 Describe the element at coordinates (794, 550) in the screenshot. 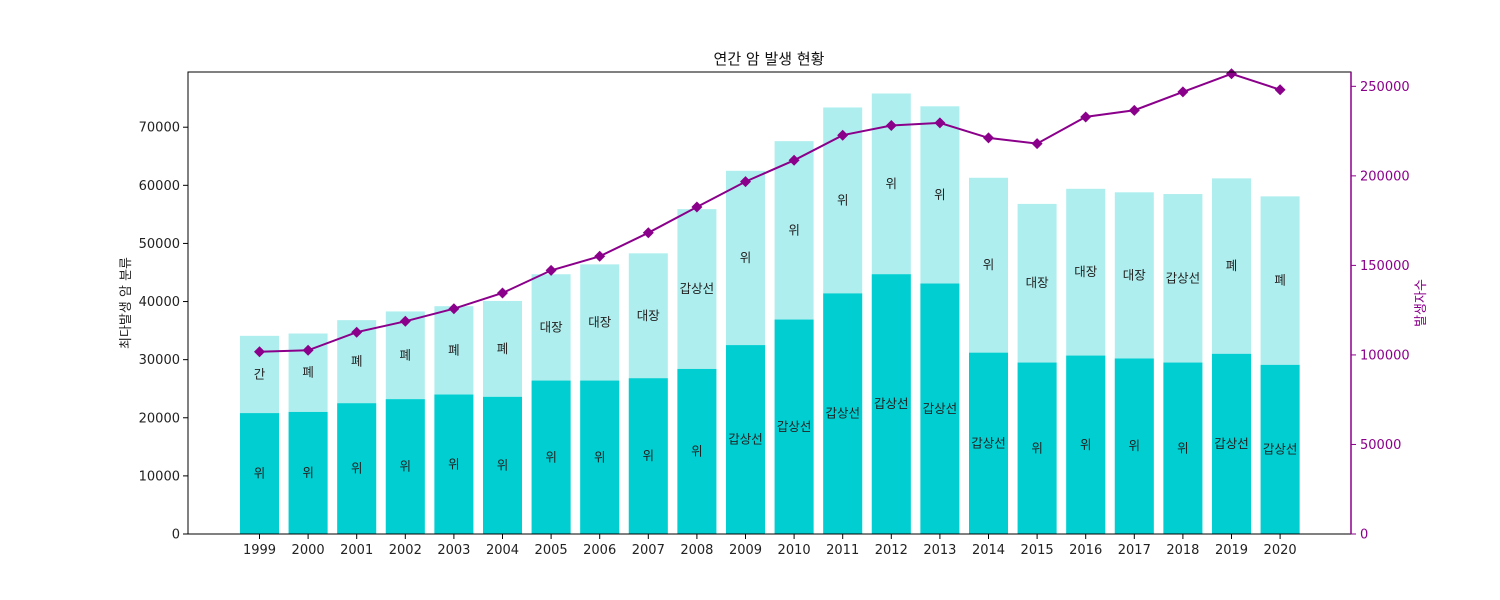

I see `x-tick-label-2010: 2010` at that location.